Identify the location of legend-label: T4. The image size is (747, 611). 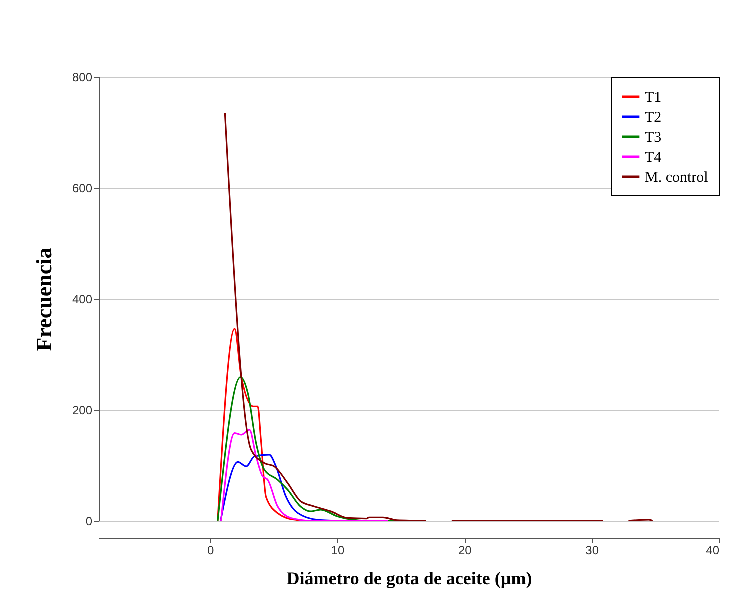
(653, 158).